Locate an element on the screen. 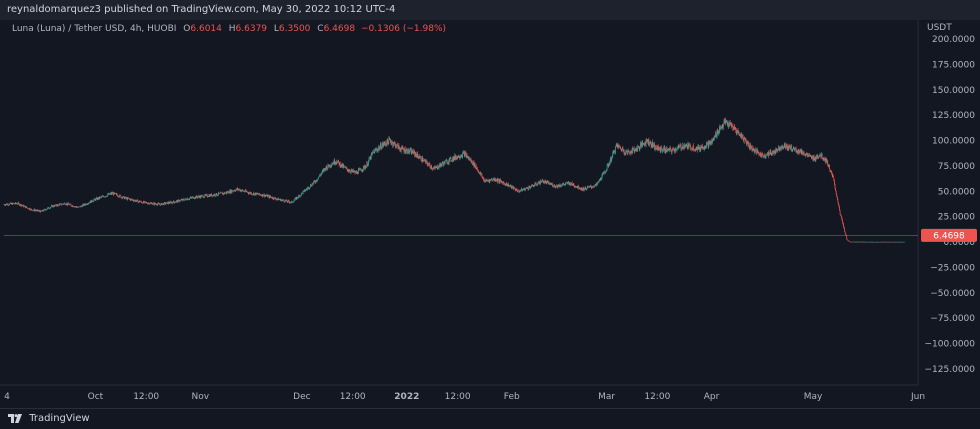 The width and height of the screenshot is (980, 429). currency-label: USDT is located at coordinates (939, 28).